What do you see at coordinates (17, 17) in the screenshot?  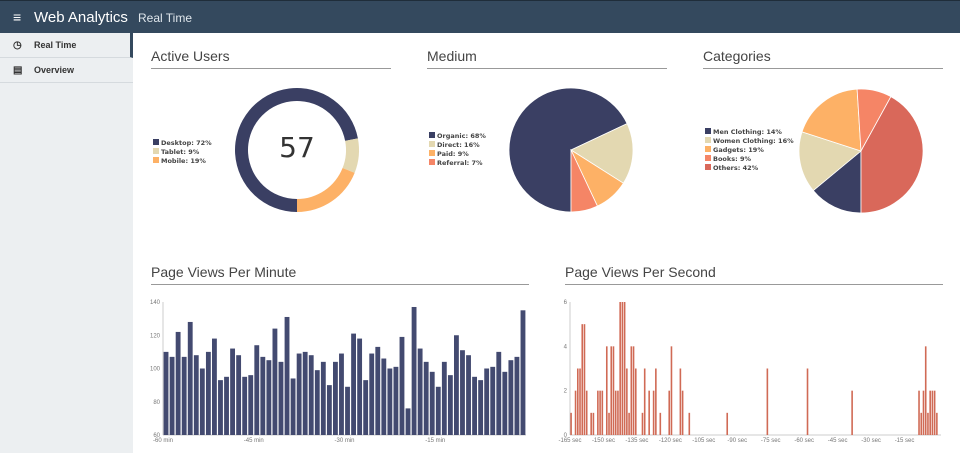 I see `hamburger-icon: ≡` at bounding box center [17, 17].